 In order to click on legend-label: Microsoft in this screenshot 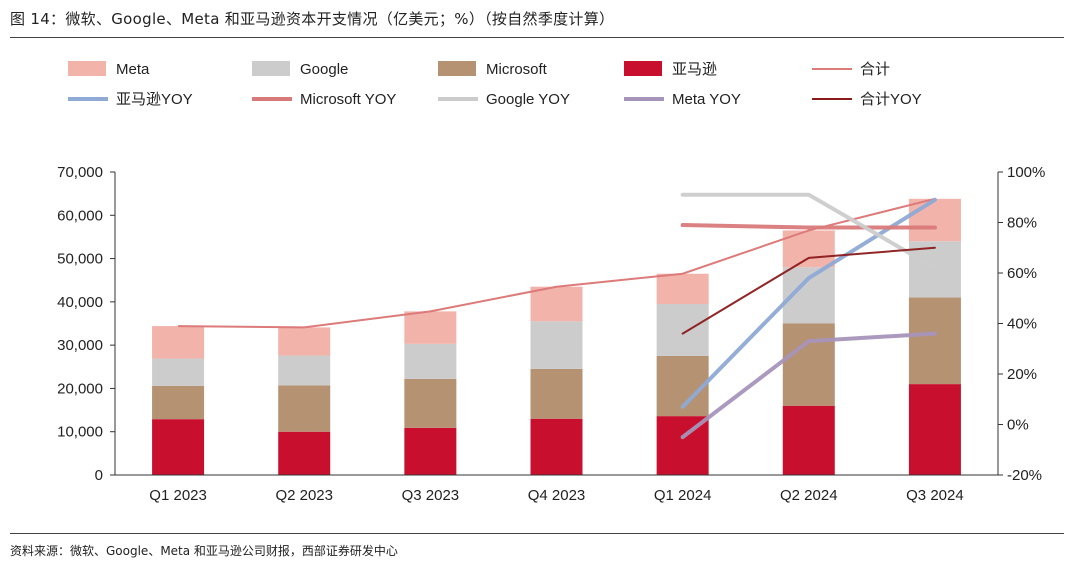, I will do `click(517, 69)`.